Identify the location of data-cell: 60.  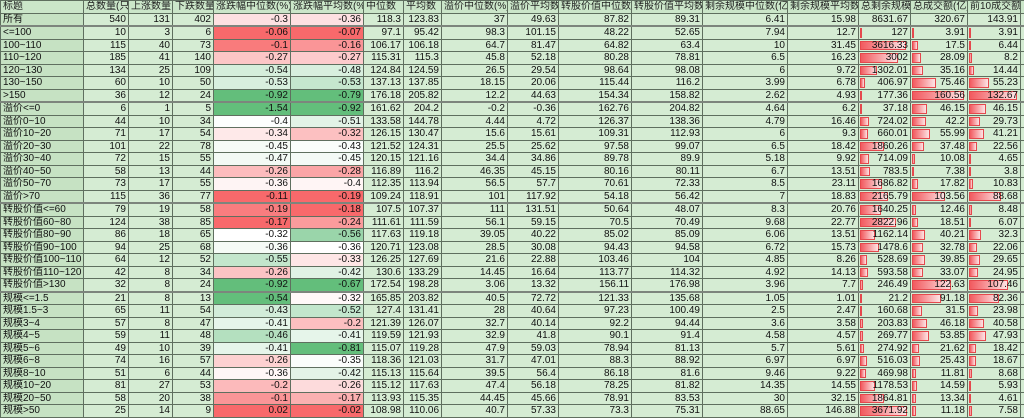
(106, 83).